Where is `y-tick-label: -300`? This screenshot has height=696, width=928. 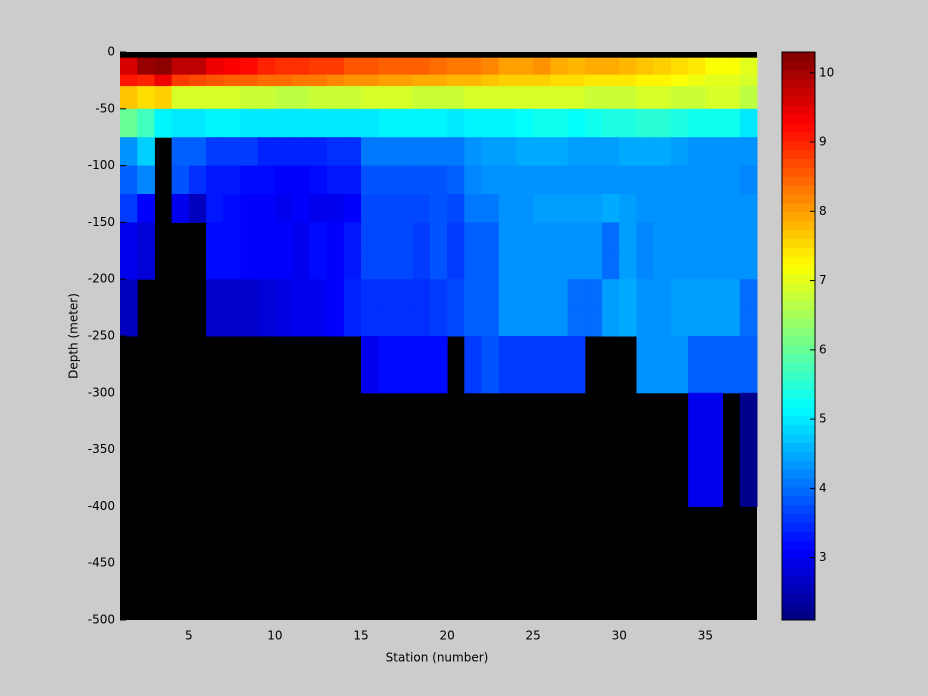 y-tick-label: -300 is located at coordinates (101, 392).